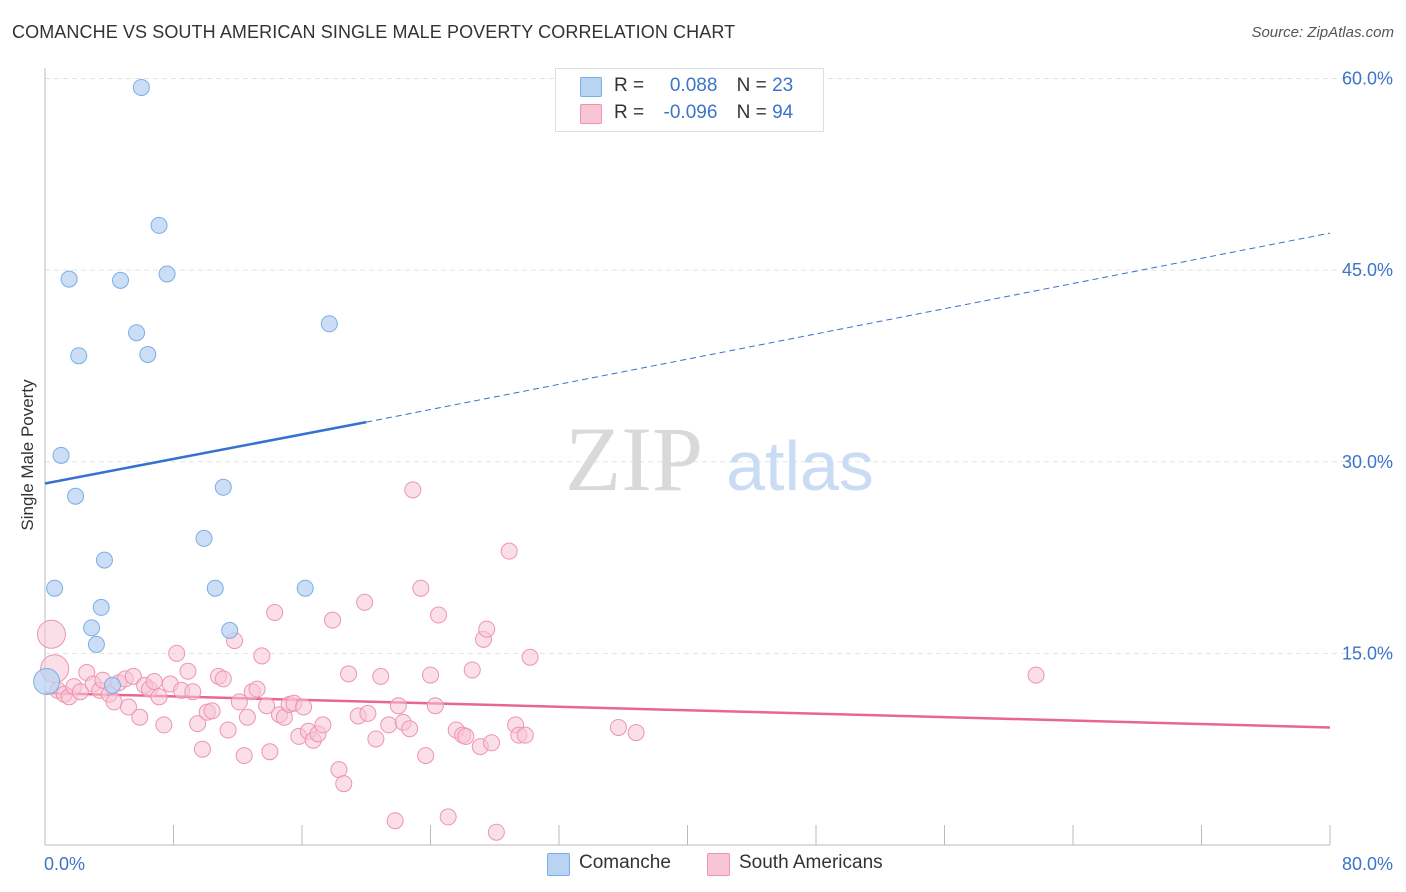 This screenshot has height=892, width=1406. What do you see at coordinates (751, 85) in the screenshot?
I see `legend-n-label: N =` at bounding box center [751, 85].